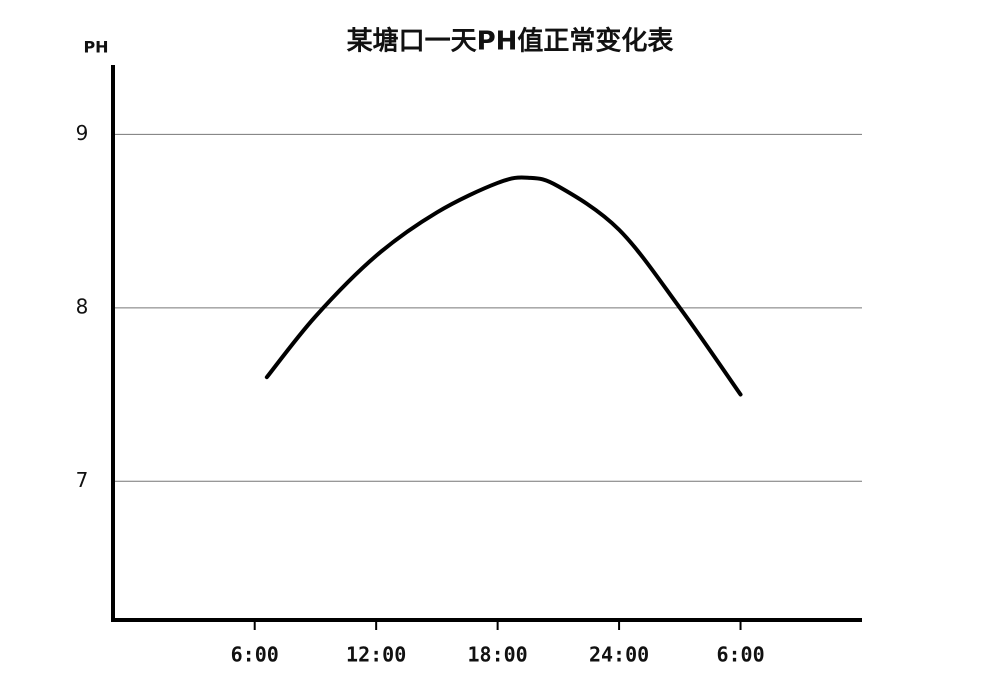  What do you see at coordinates (376, 655) in the screenshot?
I see `x-tick-label: 12:00` at bounding box center [376, 655].